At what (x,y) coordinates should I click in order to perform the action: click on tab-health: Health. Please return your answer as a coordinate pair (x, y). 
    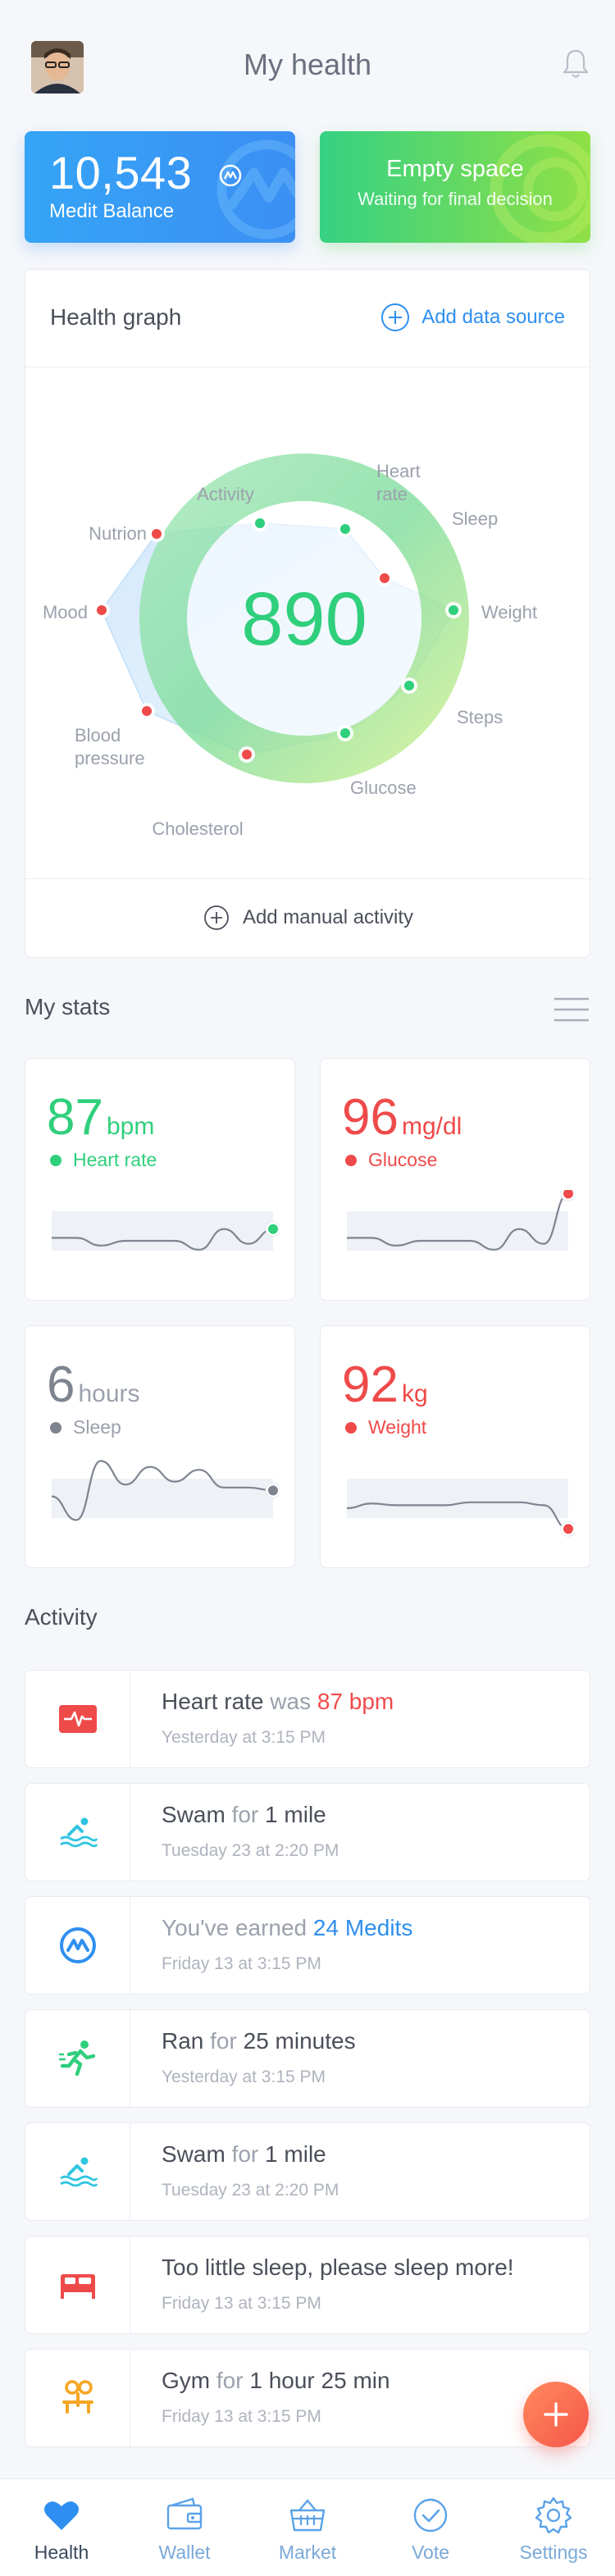
    Looking at the image, I should click on (61, 2527).